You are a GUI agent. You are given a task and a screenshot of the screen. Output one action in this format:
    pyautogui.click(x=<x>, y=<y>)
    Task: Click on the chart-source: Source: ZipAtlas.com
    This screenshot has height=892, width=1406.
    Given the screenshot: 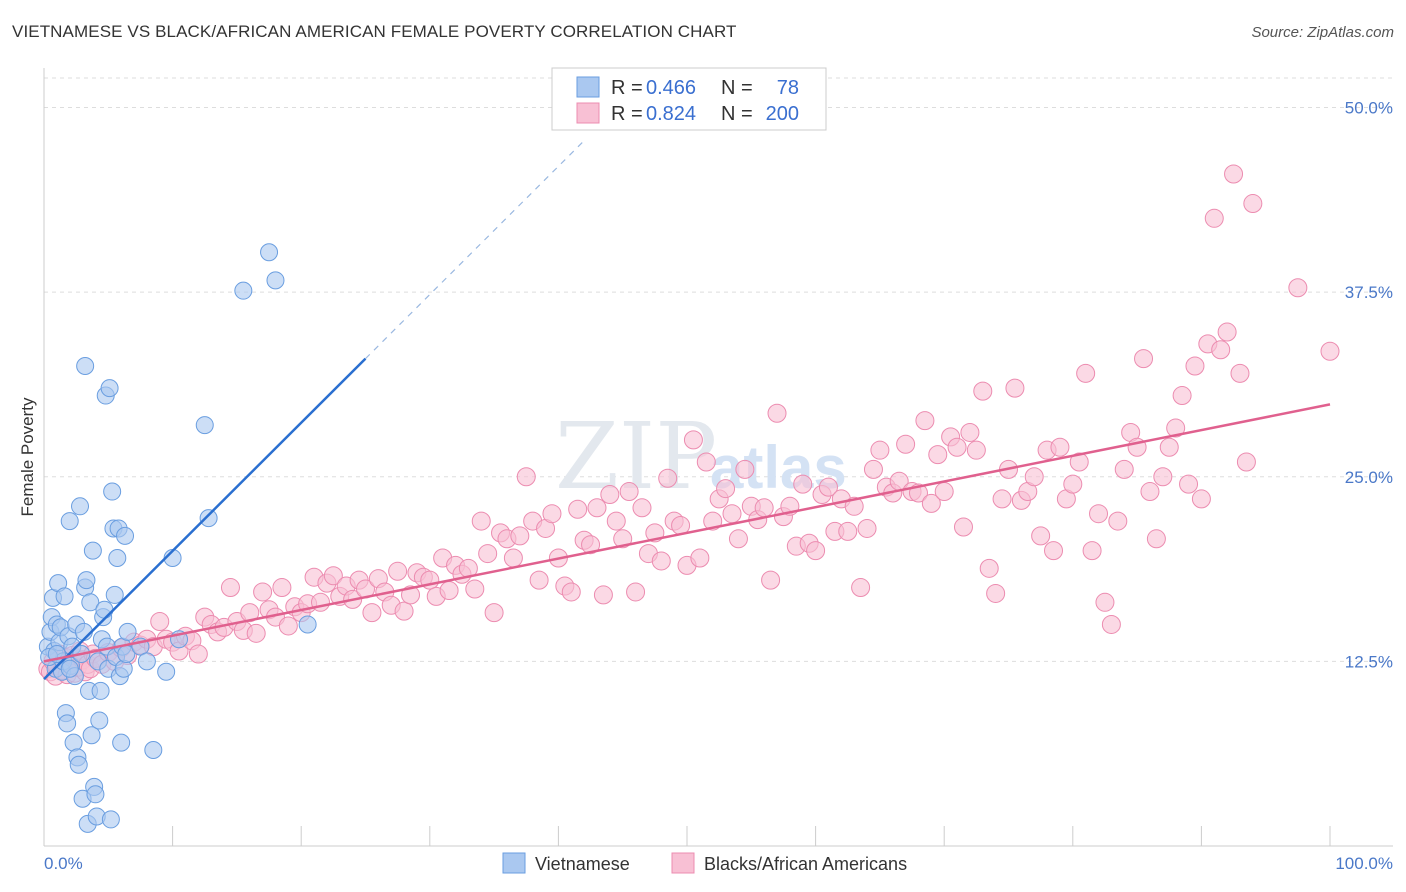 What is the action you would take?
    pyautogui.click(x=1322, y=32)
    